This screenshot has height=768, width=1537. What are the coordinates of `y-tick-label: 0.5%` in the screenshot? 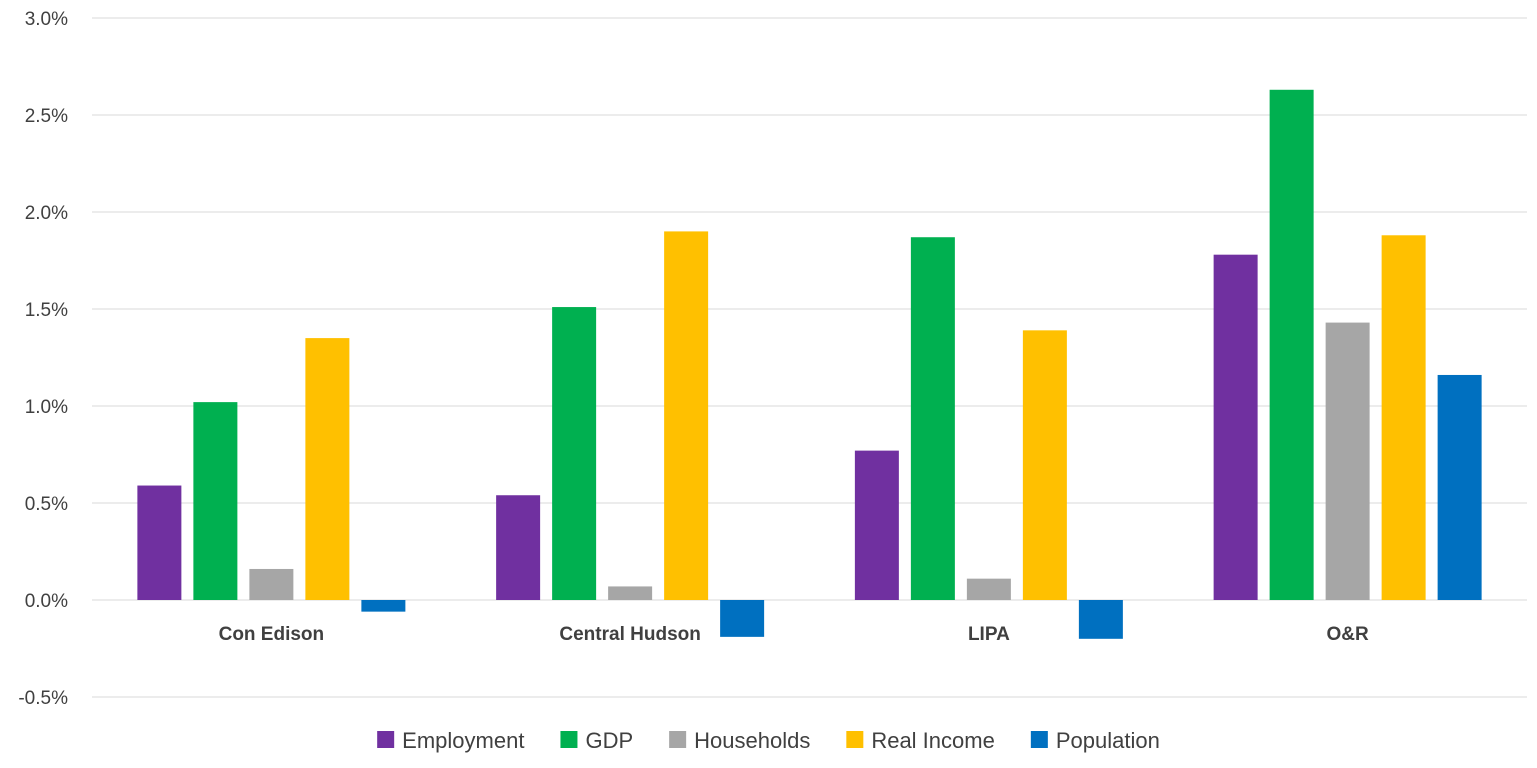 It's located at (46, 504).